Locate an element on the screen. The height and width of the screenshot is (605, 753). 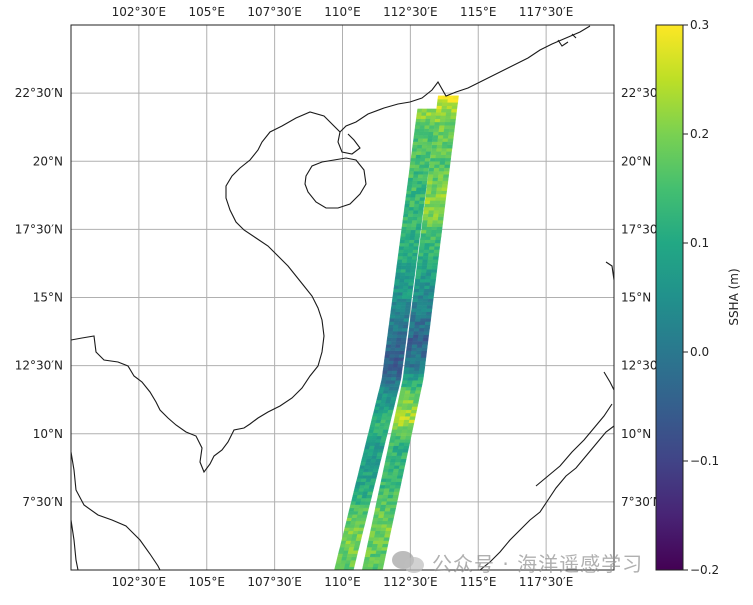
wechat-icon is located at coordinates (409, 562).